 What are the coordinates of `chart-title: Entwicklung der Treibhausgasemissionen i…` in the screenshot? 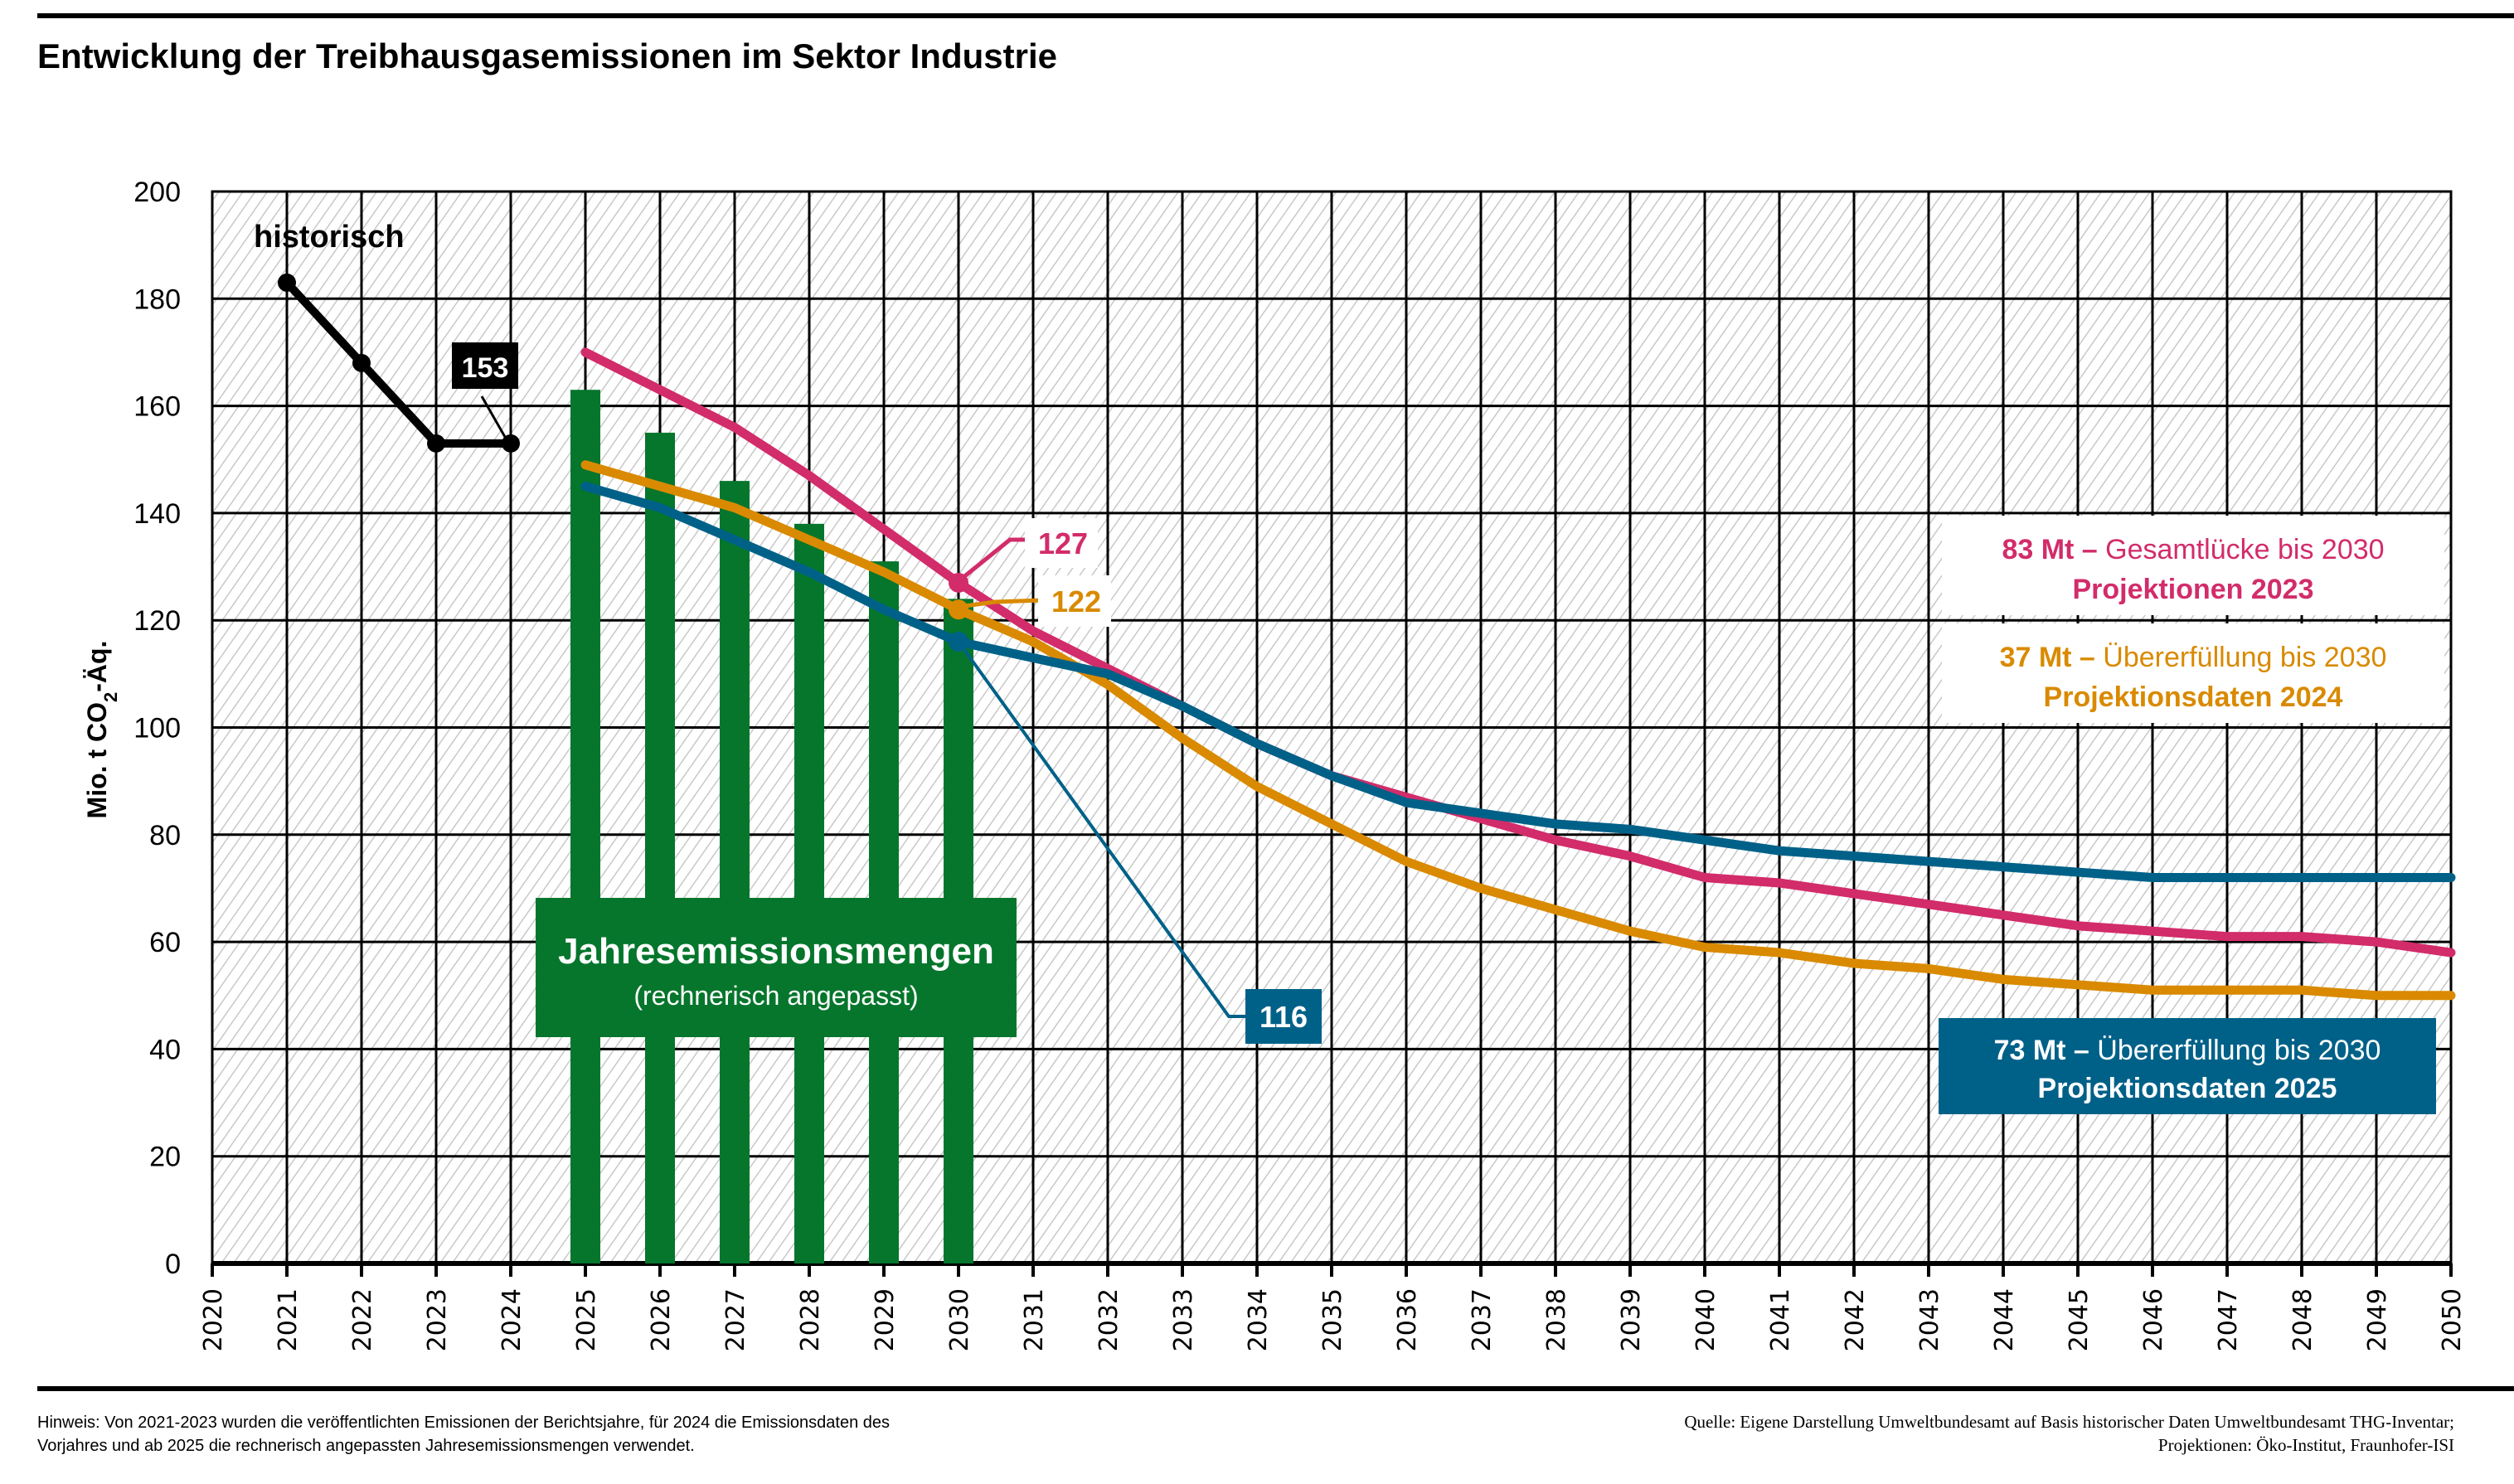 It's located at (547, 56).